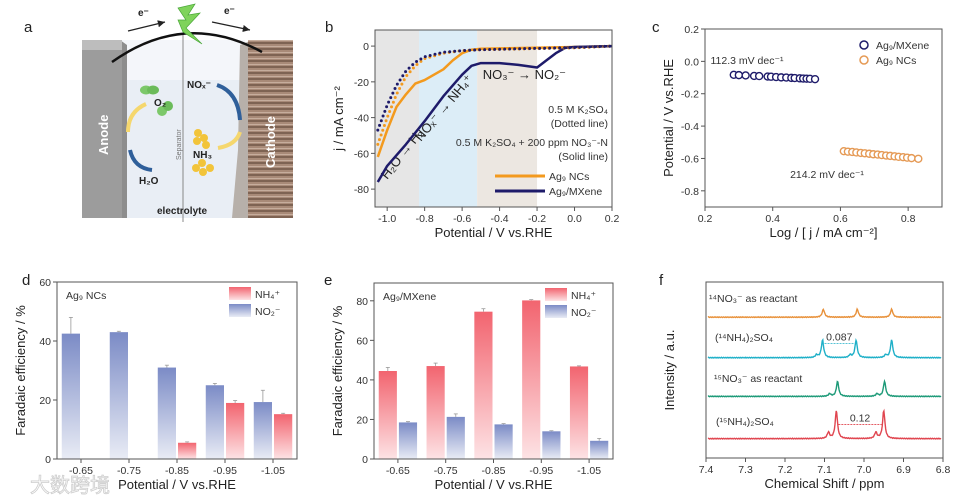 This screenshot has height=501, width=954. What do you see at coordinates (578, 110) in the screenshot?
I see `condition-label: 0.5 M K₂SO₄` at bounding box center [578, 110].